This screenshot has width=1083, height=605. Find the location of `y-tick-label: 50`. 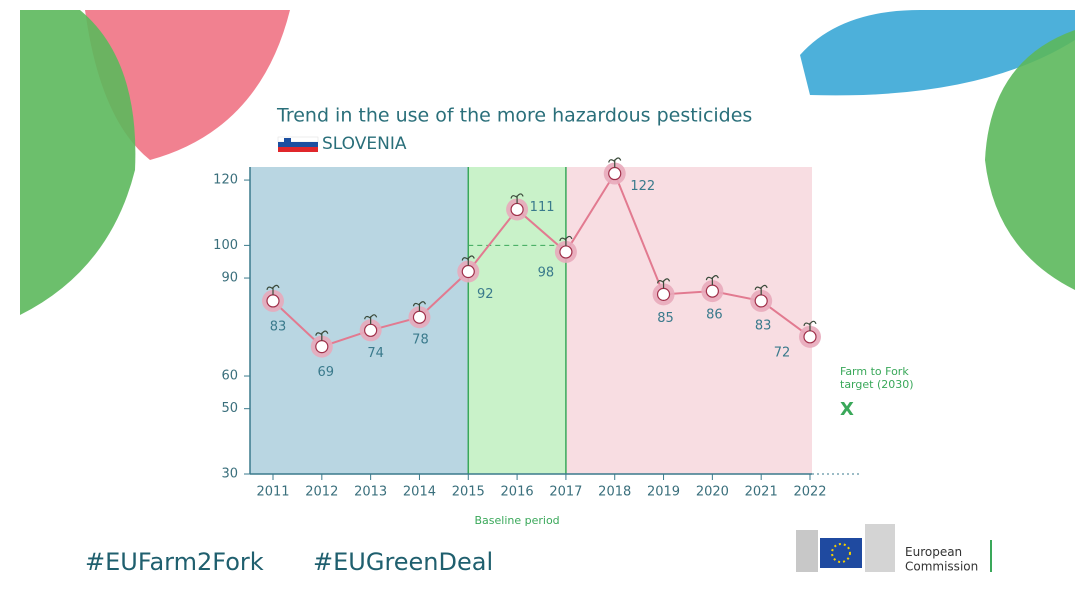

y-tick-label: 50 is located at coordinates (229, 408).